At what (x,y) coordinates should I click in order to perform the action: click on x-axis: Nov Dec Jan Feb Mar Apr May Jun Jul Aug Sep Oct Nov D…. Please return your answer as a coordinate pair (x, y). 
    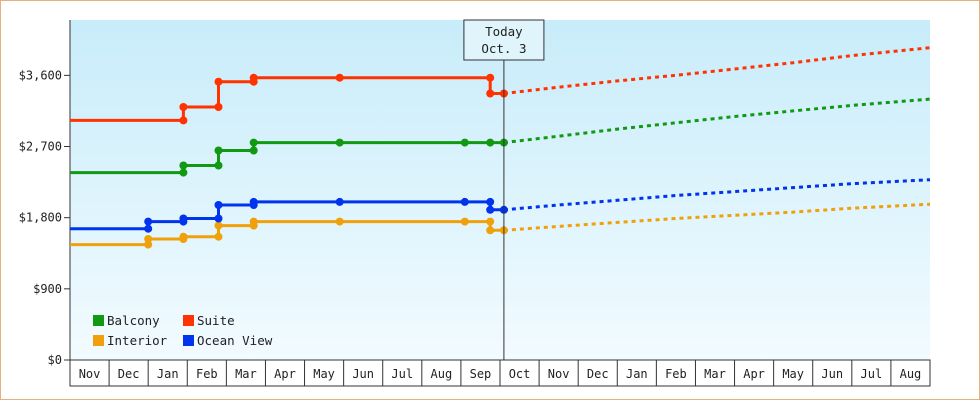
    Looking at the image, I should click on (500, 373).